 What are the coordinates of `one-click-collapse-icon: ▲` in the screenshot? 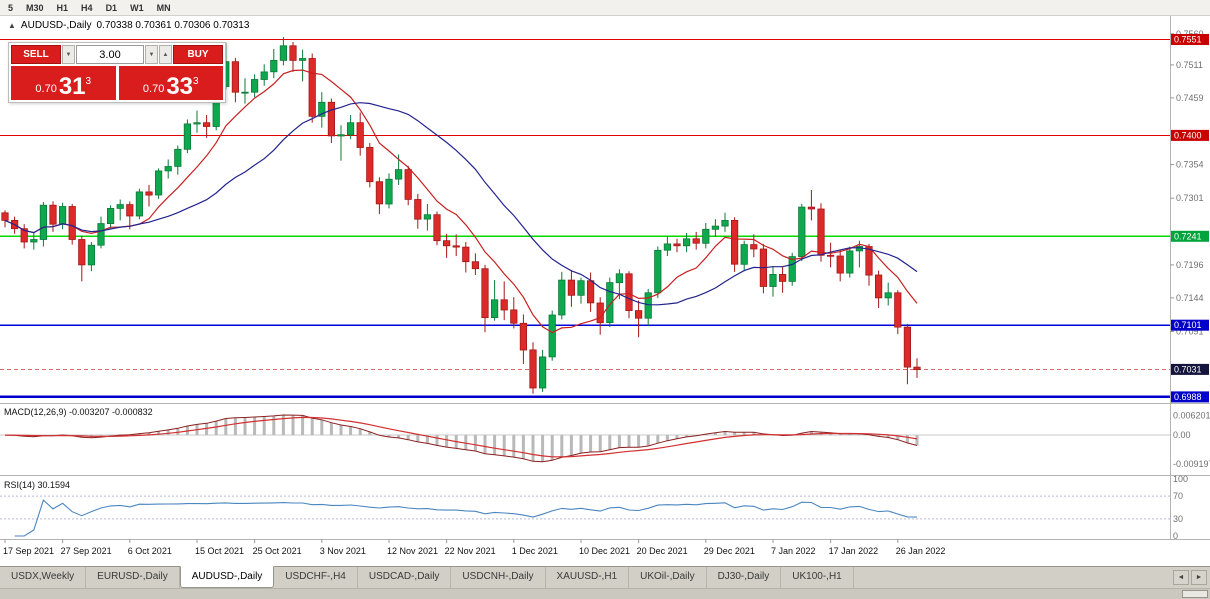 It's located at (12, 25).